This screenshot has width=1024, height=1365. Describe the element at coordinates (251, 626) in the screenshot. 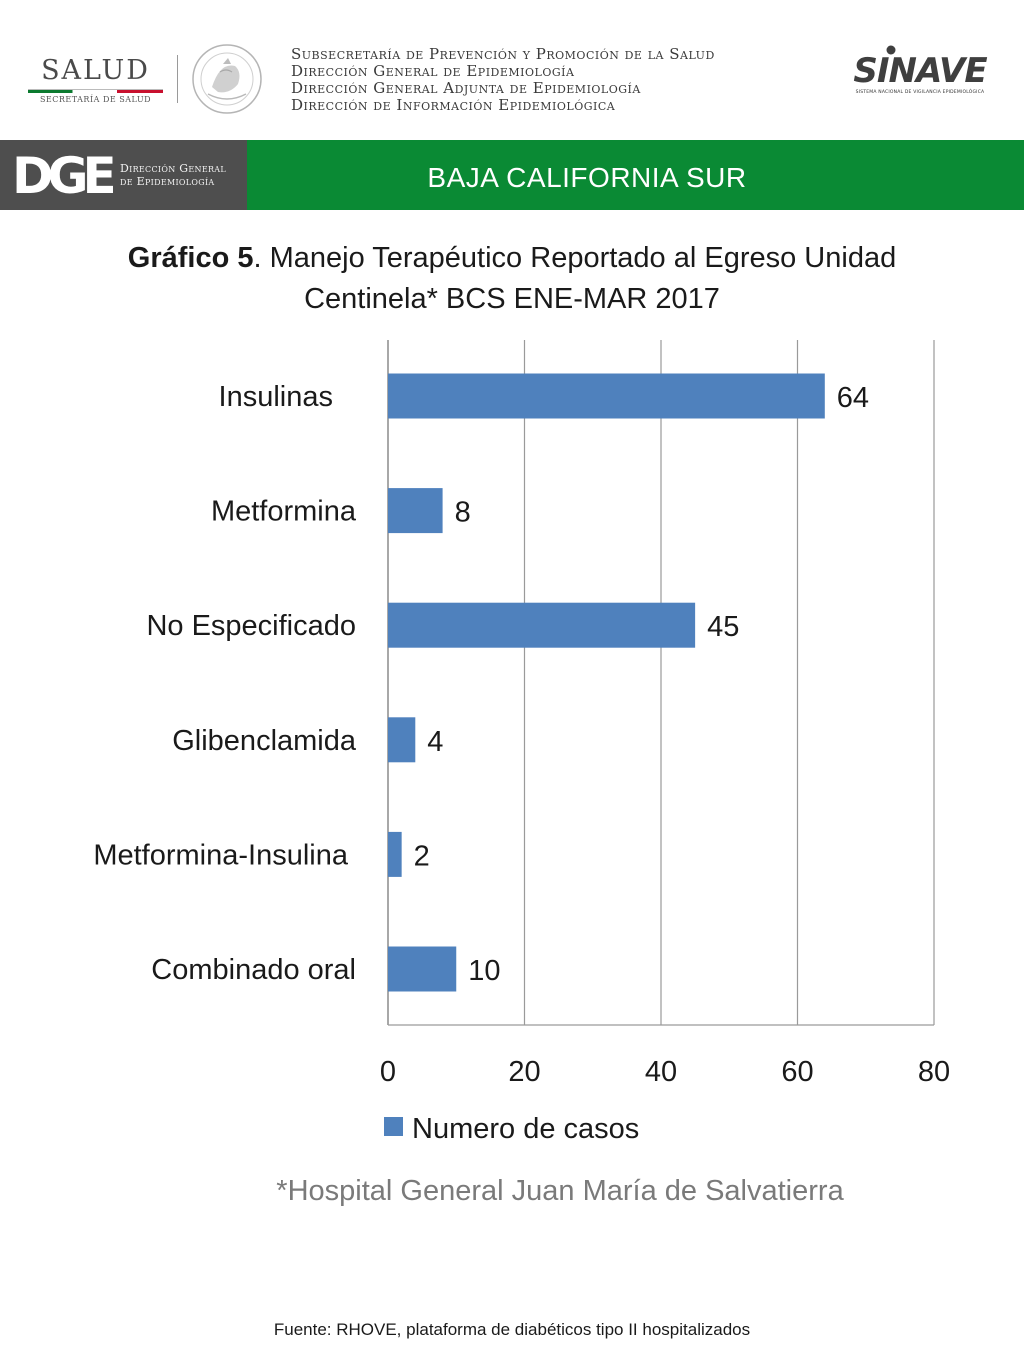

I see `category-label: No Especificado` at that location.